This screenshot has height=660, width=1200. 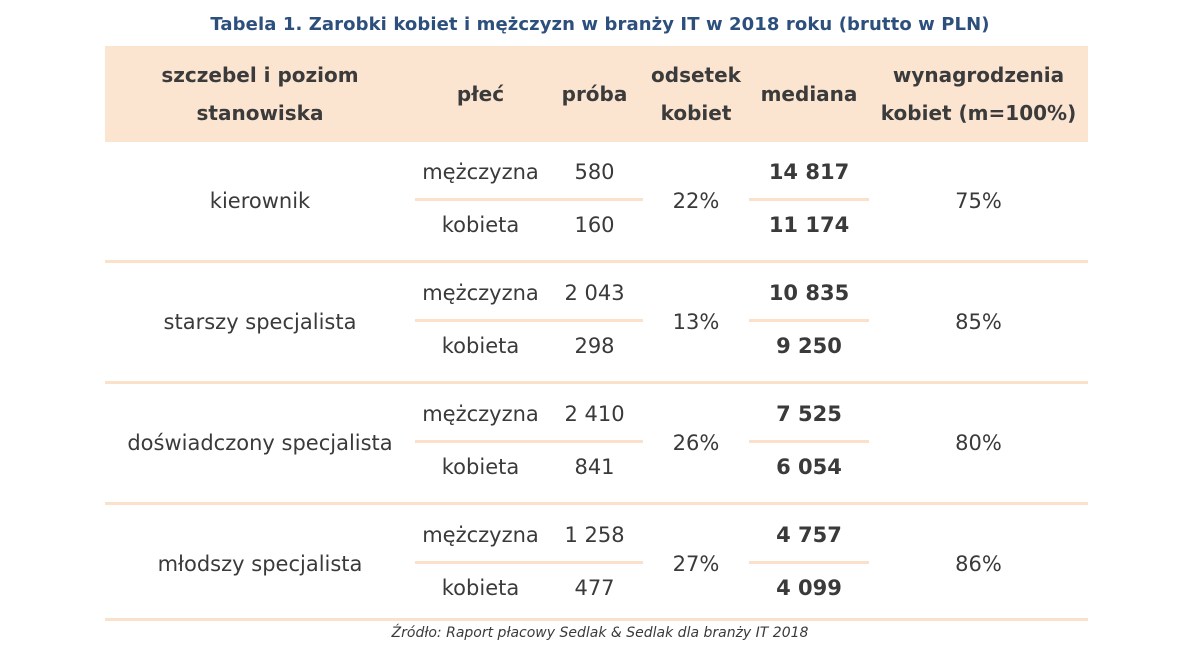 What do you see at coordinates (978, 113) in the screenshot?
I see `header-ratio-line2: kobiet (m=100%)` at bounding box center [978, 113].